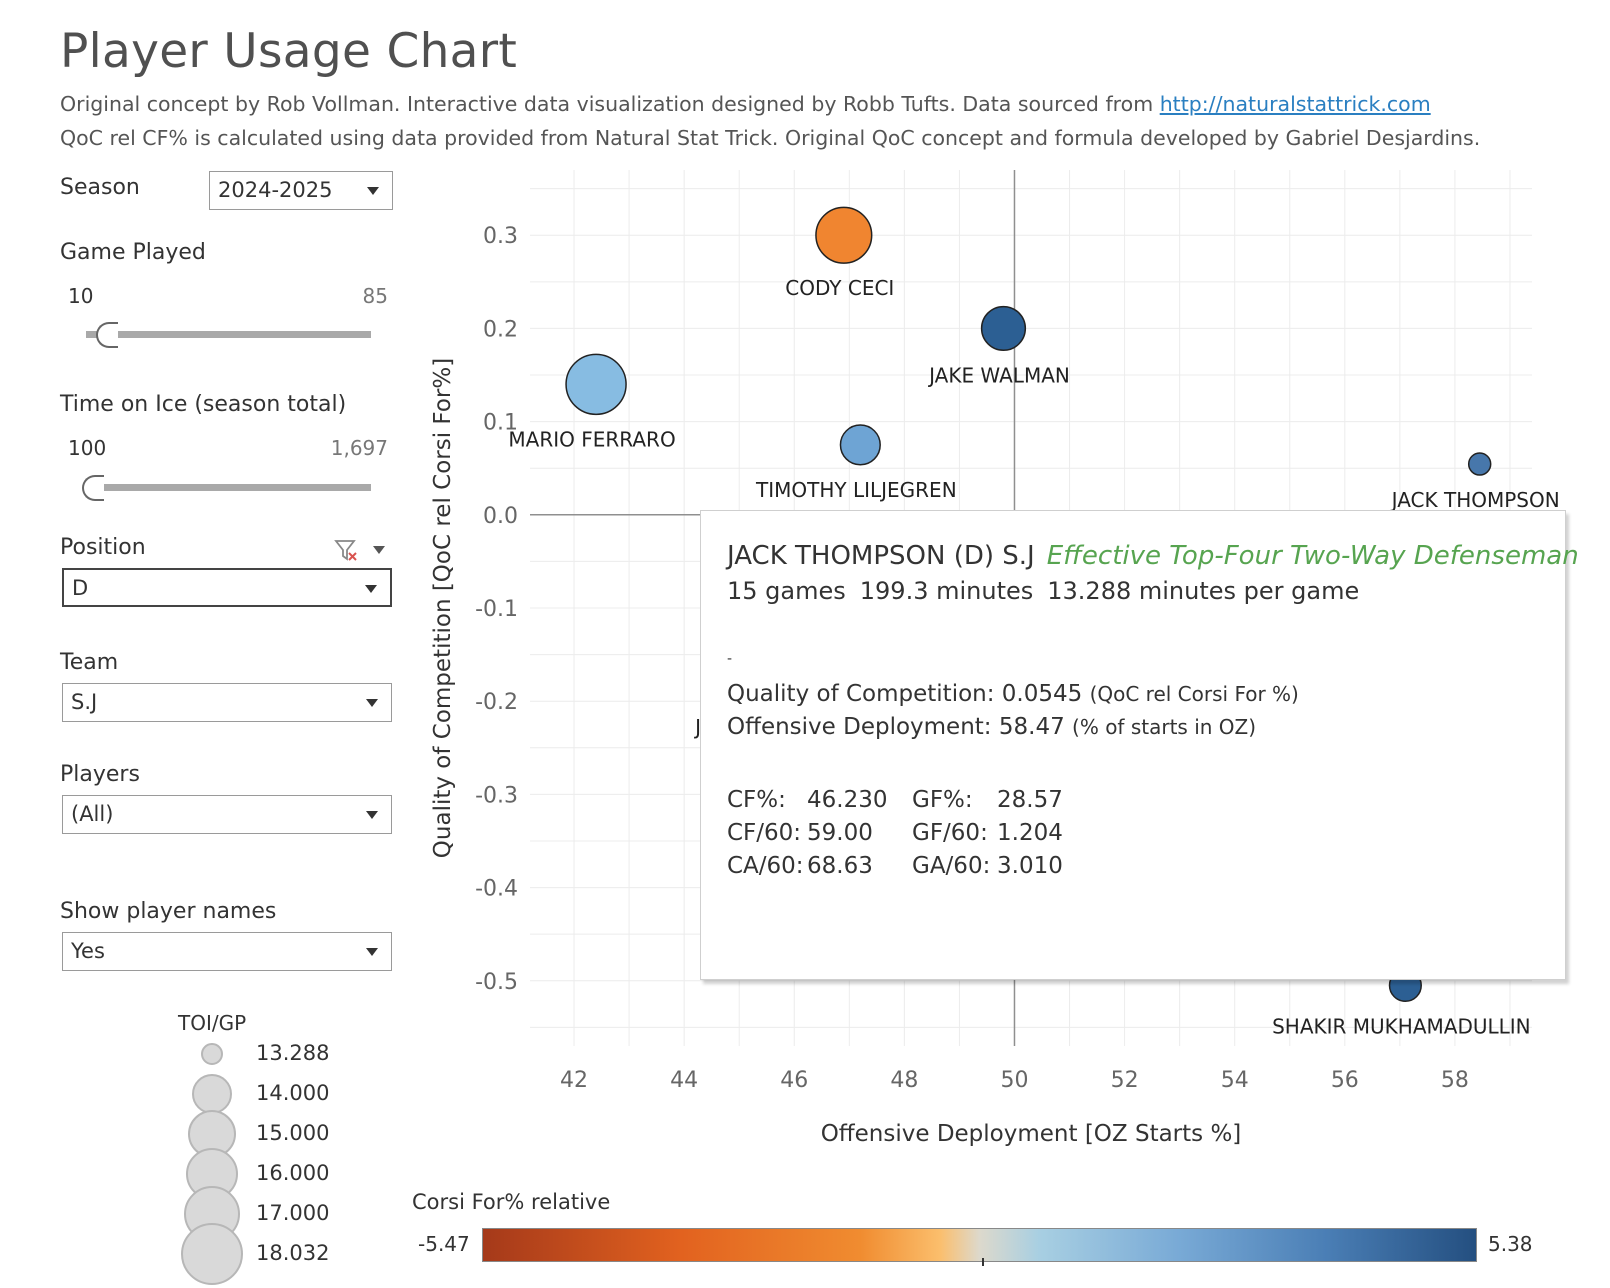 Image resolution: width=1610 pixels, height=1288 pixels. I want to click on tooltip-mpg: 13.288 minutes per game, so click(1203, 591).